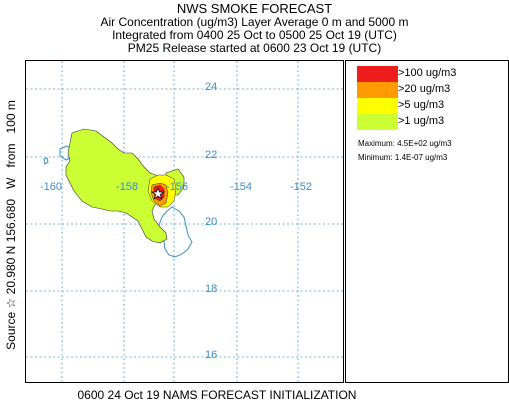 The width and height of the screenshot is (509, 402). What do you see at coordinates (11, 303) in the screenshot?
I see `source-star-icon: ☆` at bounding box center [11, 303].